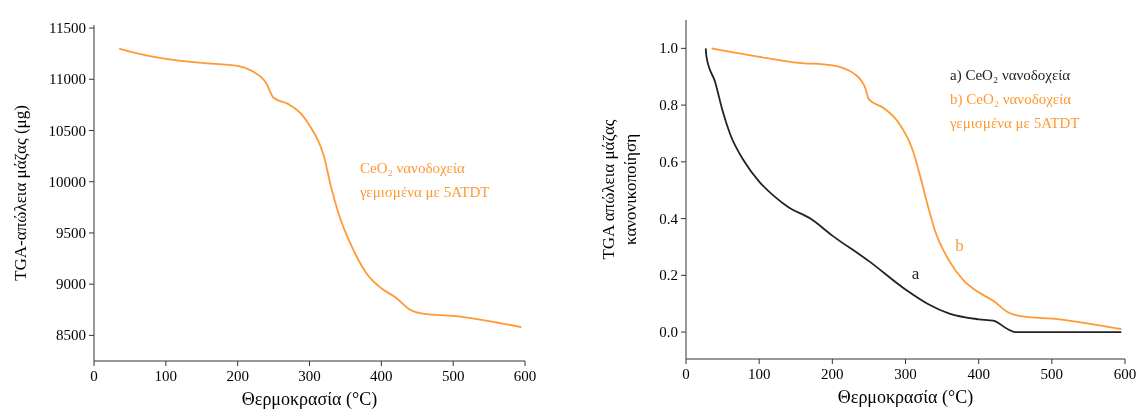 Image resolution: width=1141 pixels, height=419 pixels. Describe the element at coordinates (668, 275) in the screenshot. I see `y-tick-label: 0.2` at that location.